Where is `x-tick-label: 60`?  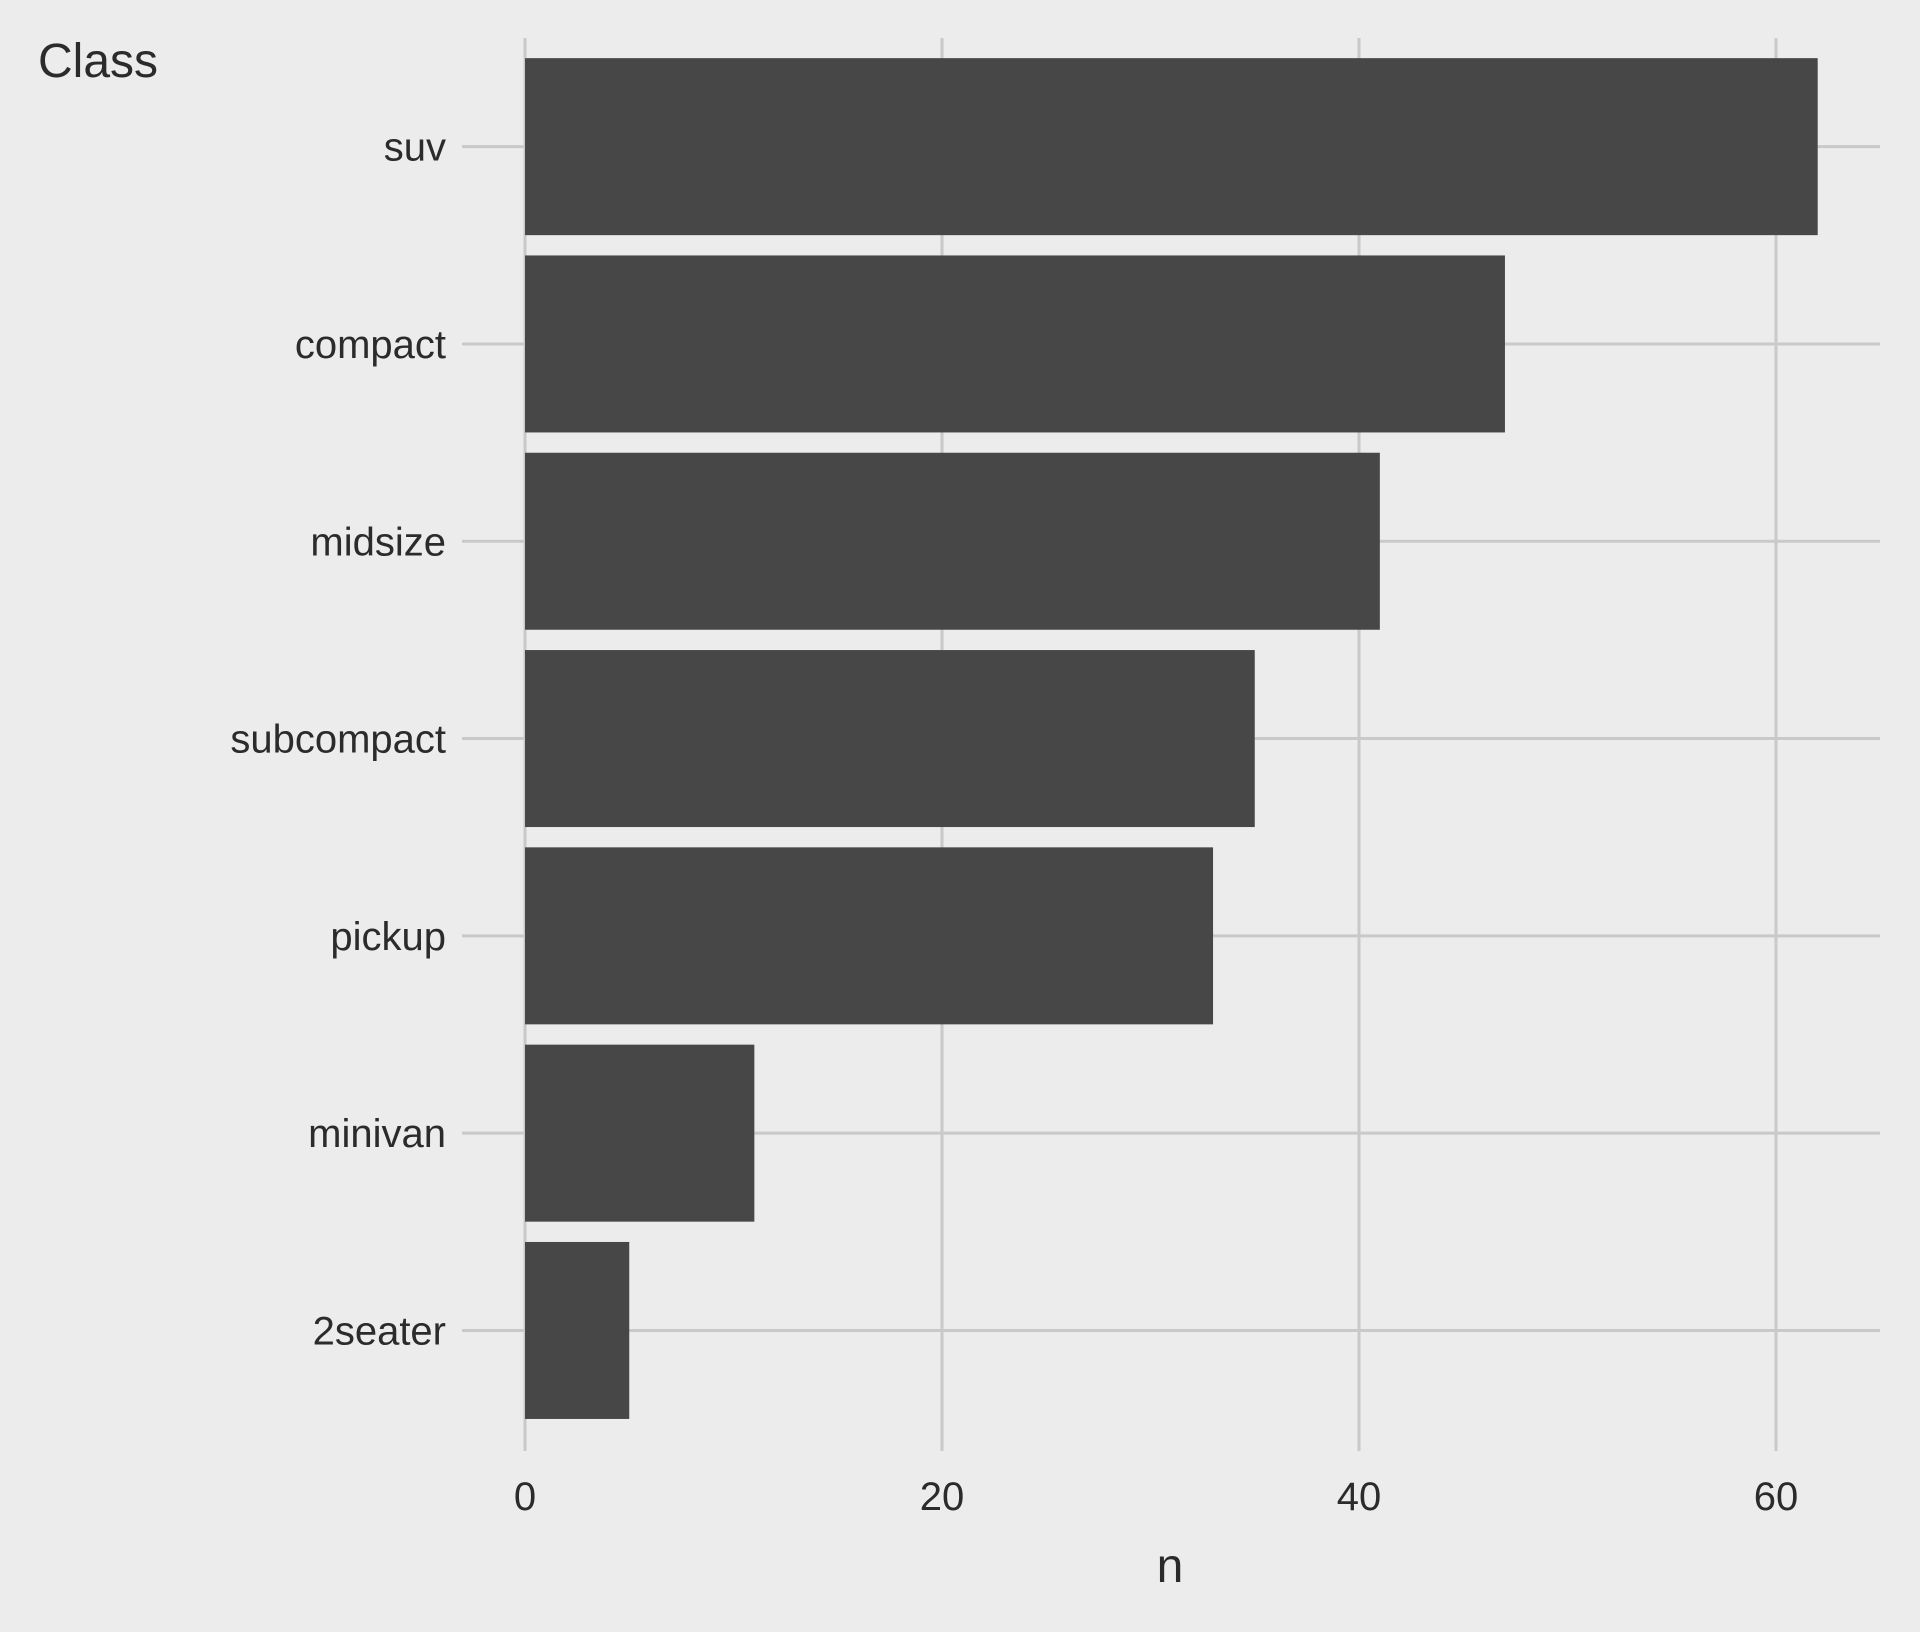
x-tick-label: 60 is located at coordinates (1776, 1497).